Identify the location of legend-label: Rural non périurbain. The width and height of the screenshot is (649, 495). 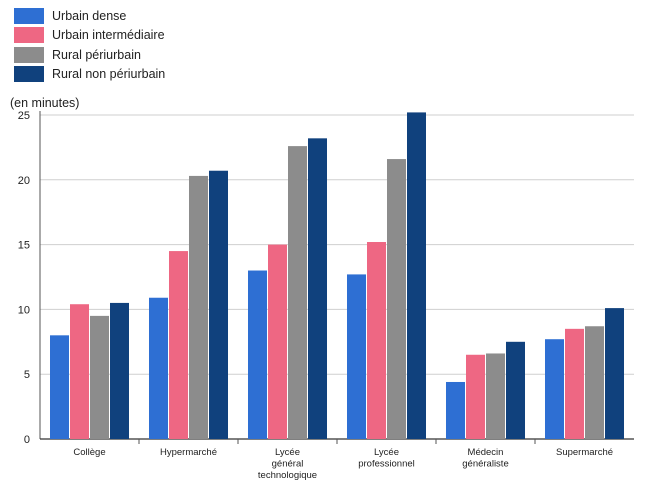
(109, 74).